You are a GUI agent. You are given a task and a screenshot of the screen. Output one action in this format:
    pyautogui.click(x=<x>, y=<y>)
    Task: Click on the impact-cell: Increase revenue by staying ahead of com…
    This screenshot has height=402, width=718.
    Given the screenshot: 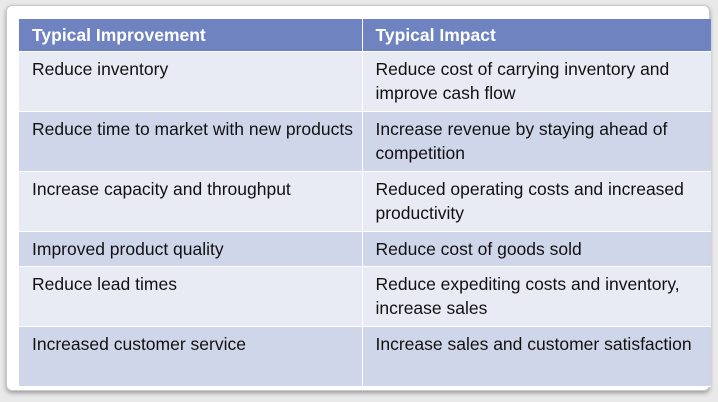 What is the action you would take?
    pyautogui.click(x=536, y=141)
    